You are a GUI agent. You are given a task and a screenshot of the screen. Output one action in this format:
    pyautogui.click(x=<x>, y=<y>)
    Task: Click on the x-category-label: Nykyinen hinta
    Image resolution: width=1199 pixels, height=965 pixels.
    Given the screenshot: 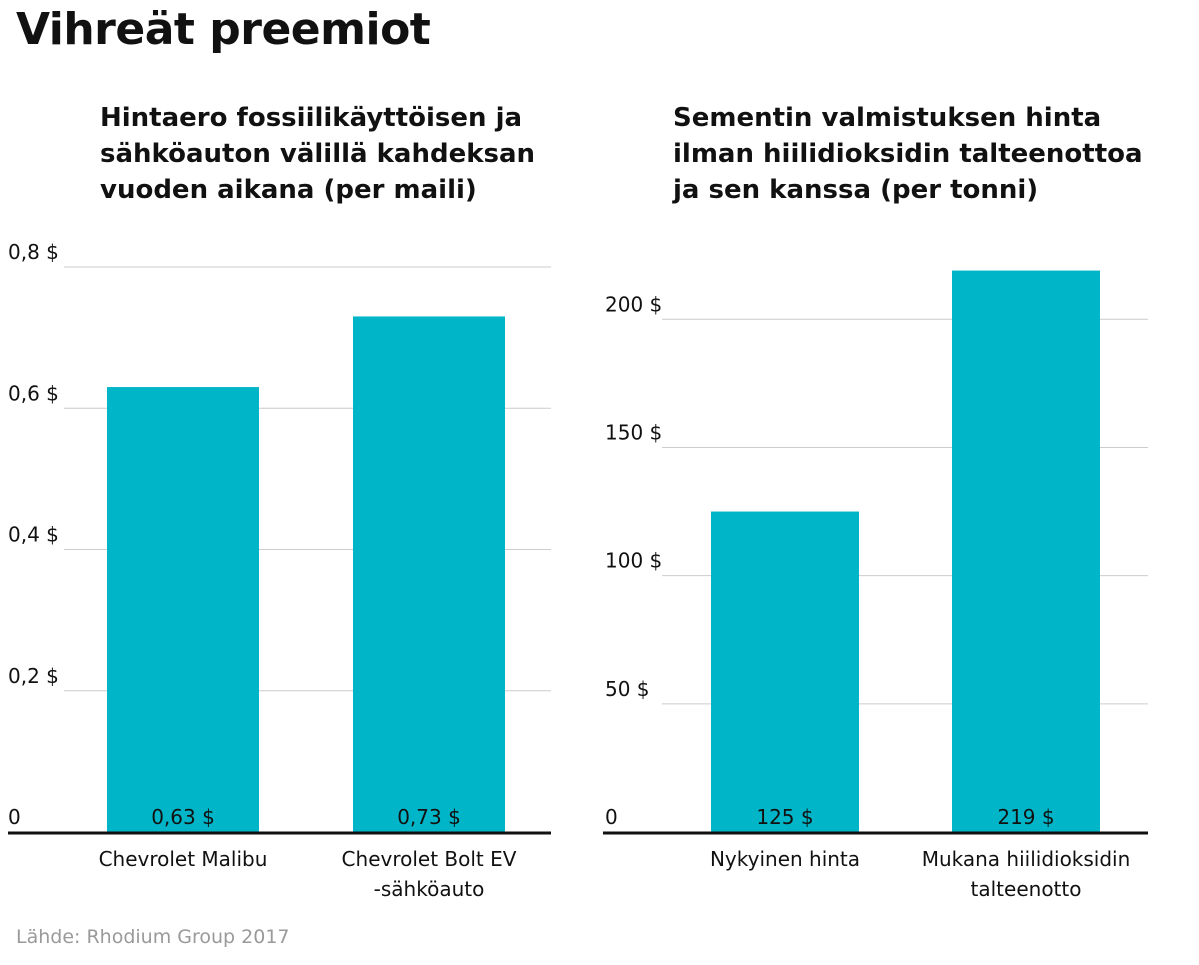 What is the action you would take?
    pyautogui.click(x=785, y=859)
    